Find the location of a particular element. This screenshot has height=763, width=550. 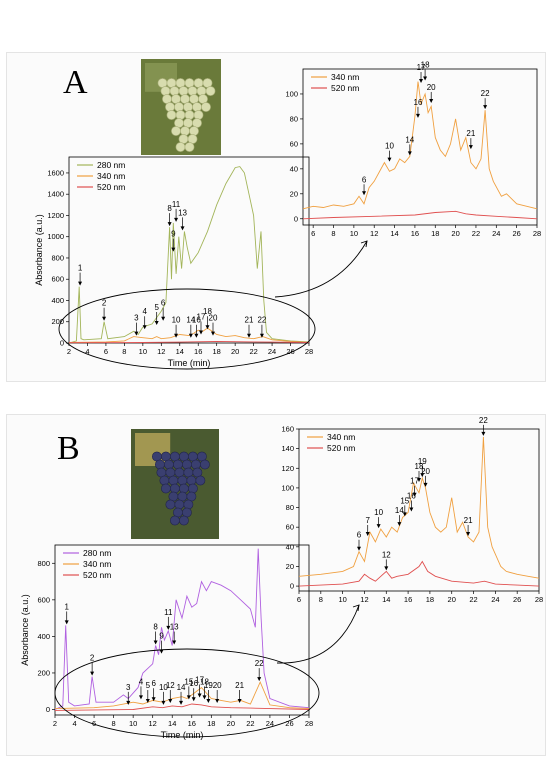

peak-label: 9 is located at coordinates (173, 234).